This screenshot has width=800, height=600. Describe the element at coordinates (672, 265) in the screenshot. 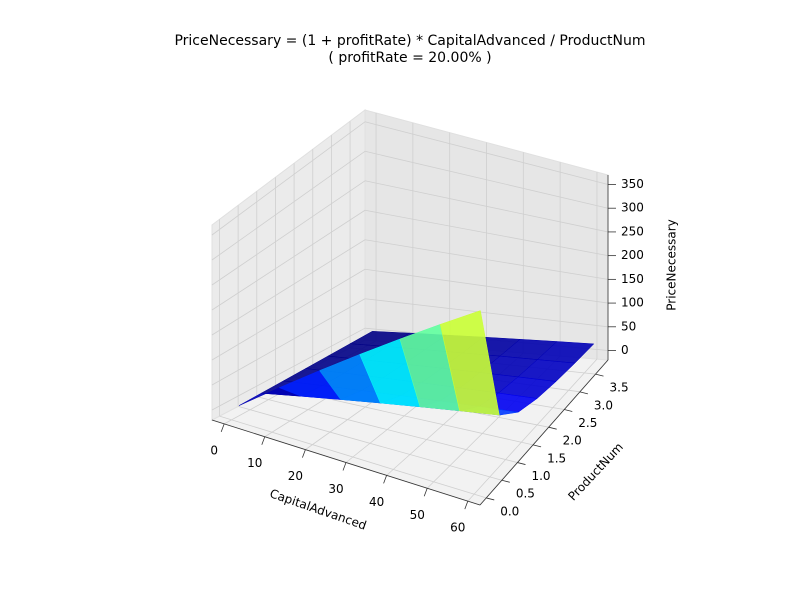

I see `z-axis-label: PriceNecessary` at that location.